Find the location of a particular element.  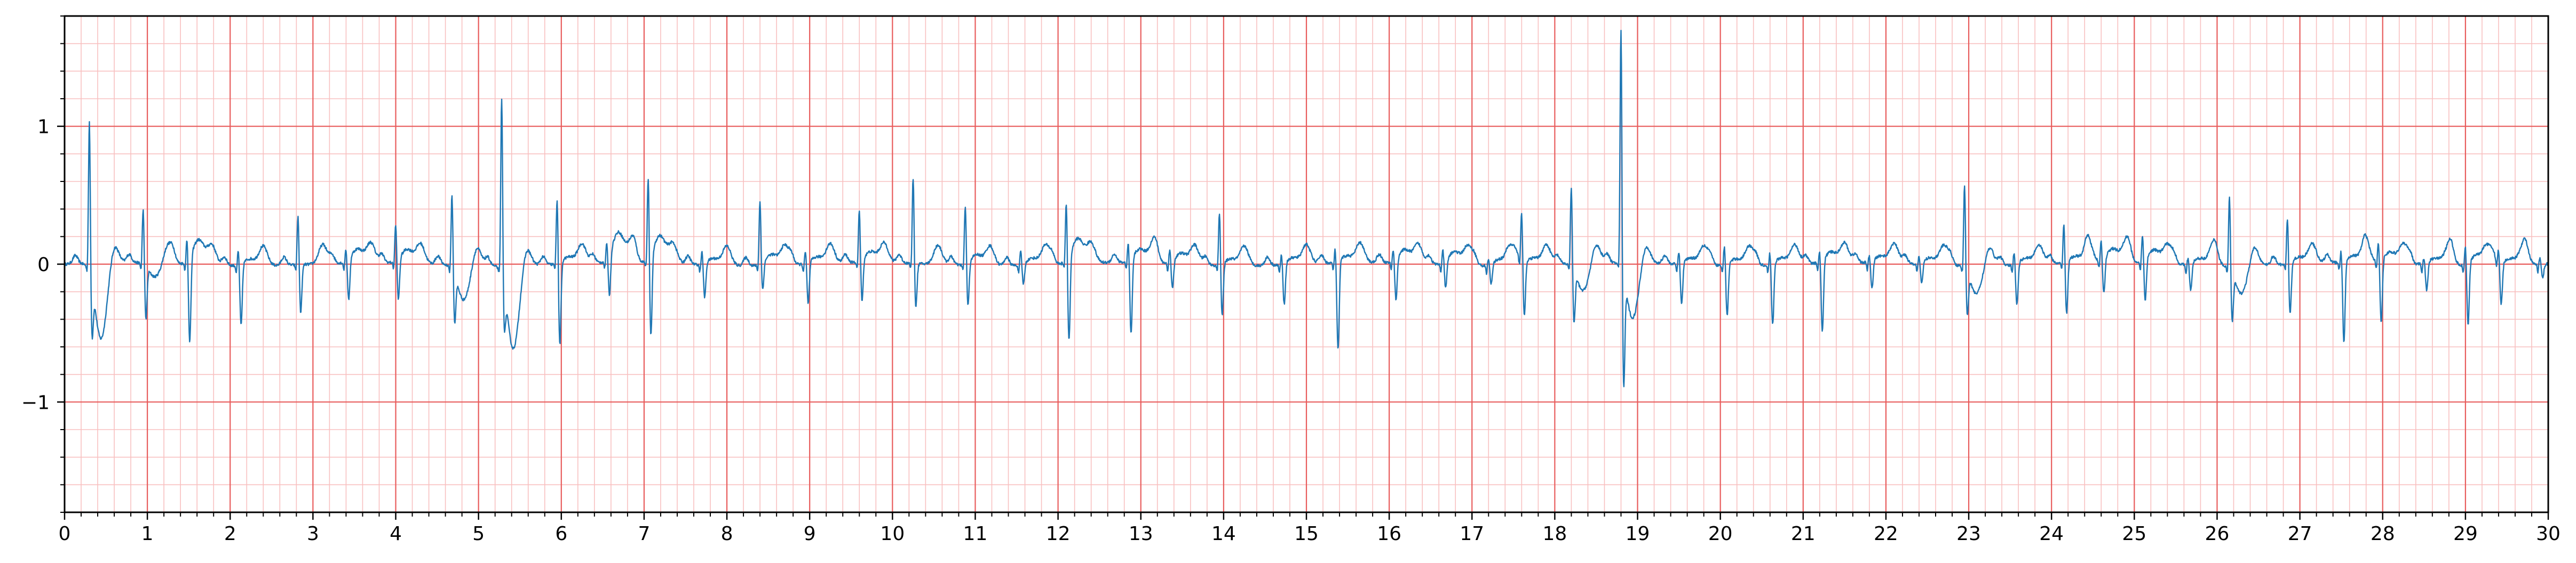

x-tick-label: 29 is located at coordinates (2465, 534).